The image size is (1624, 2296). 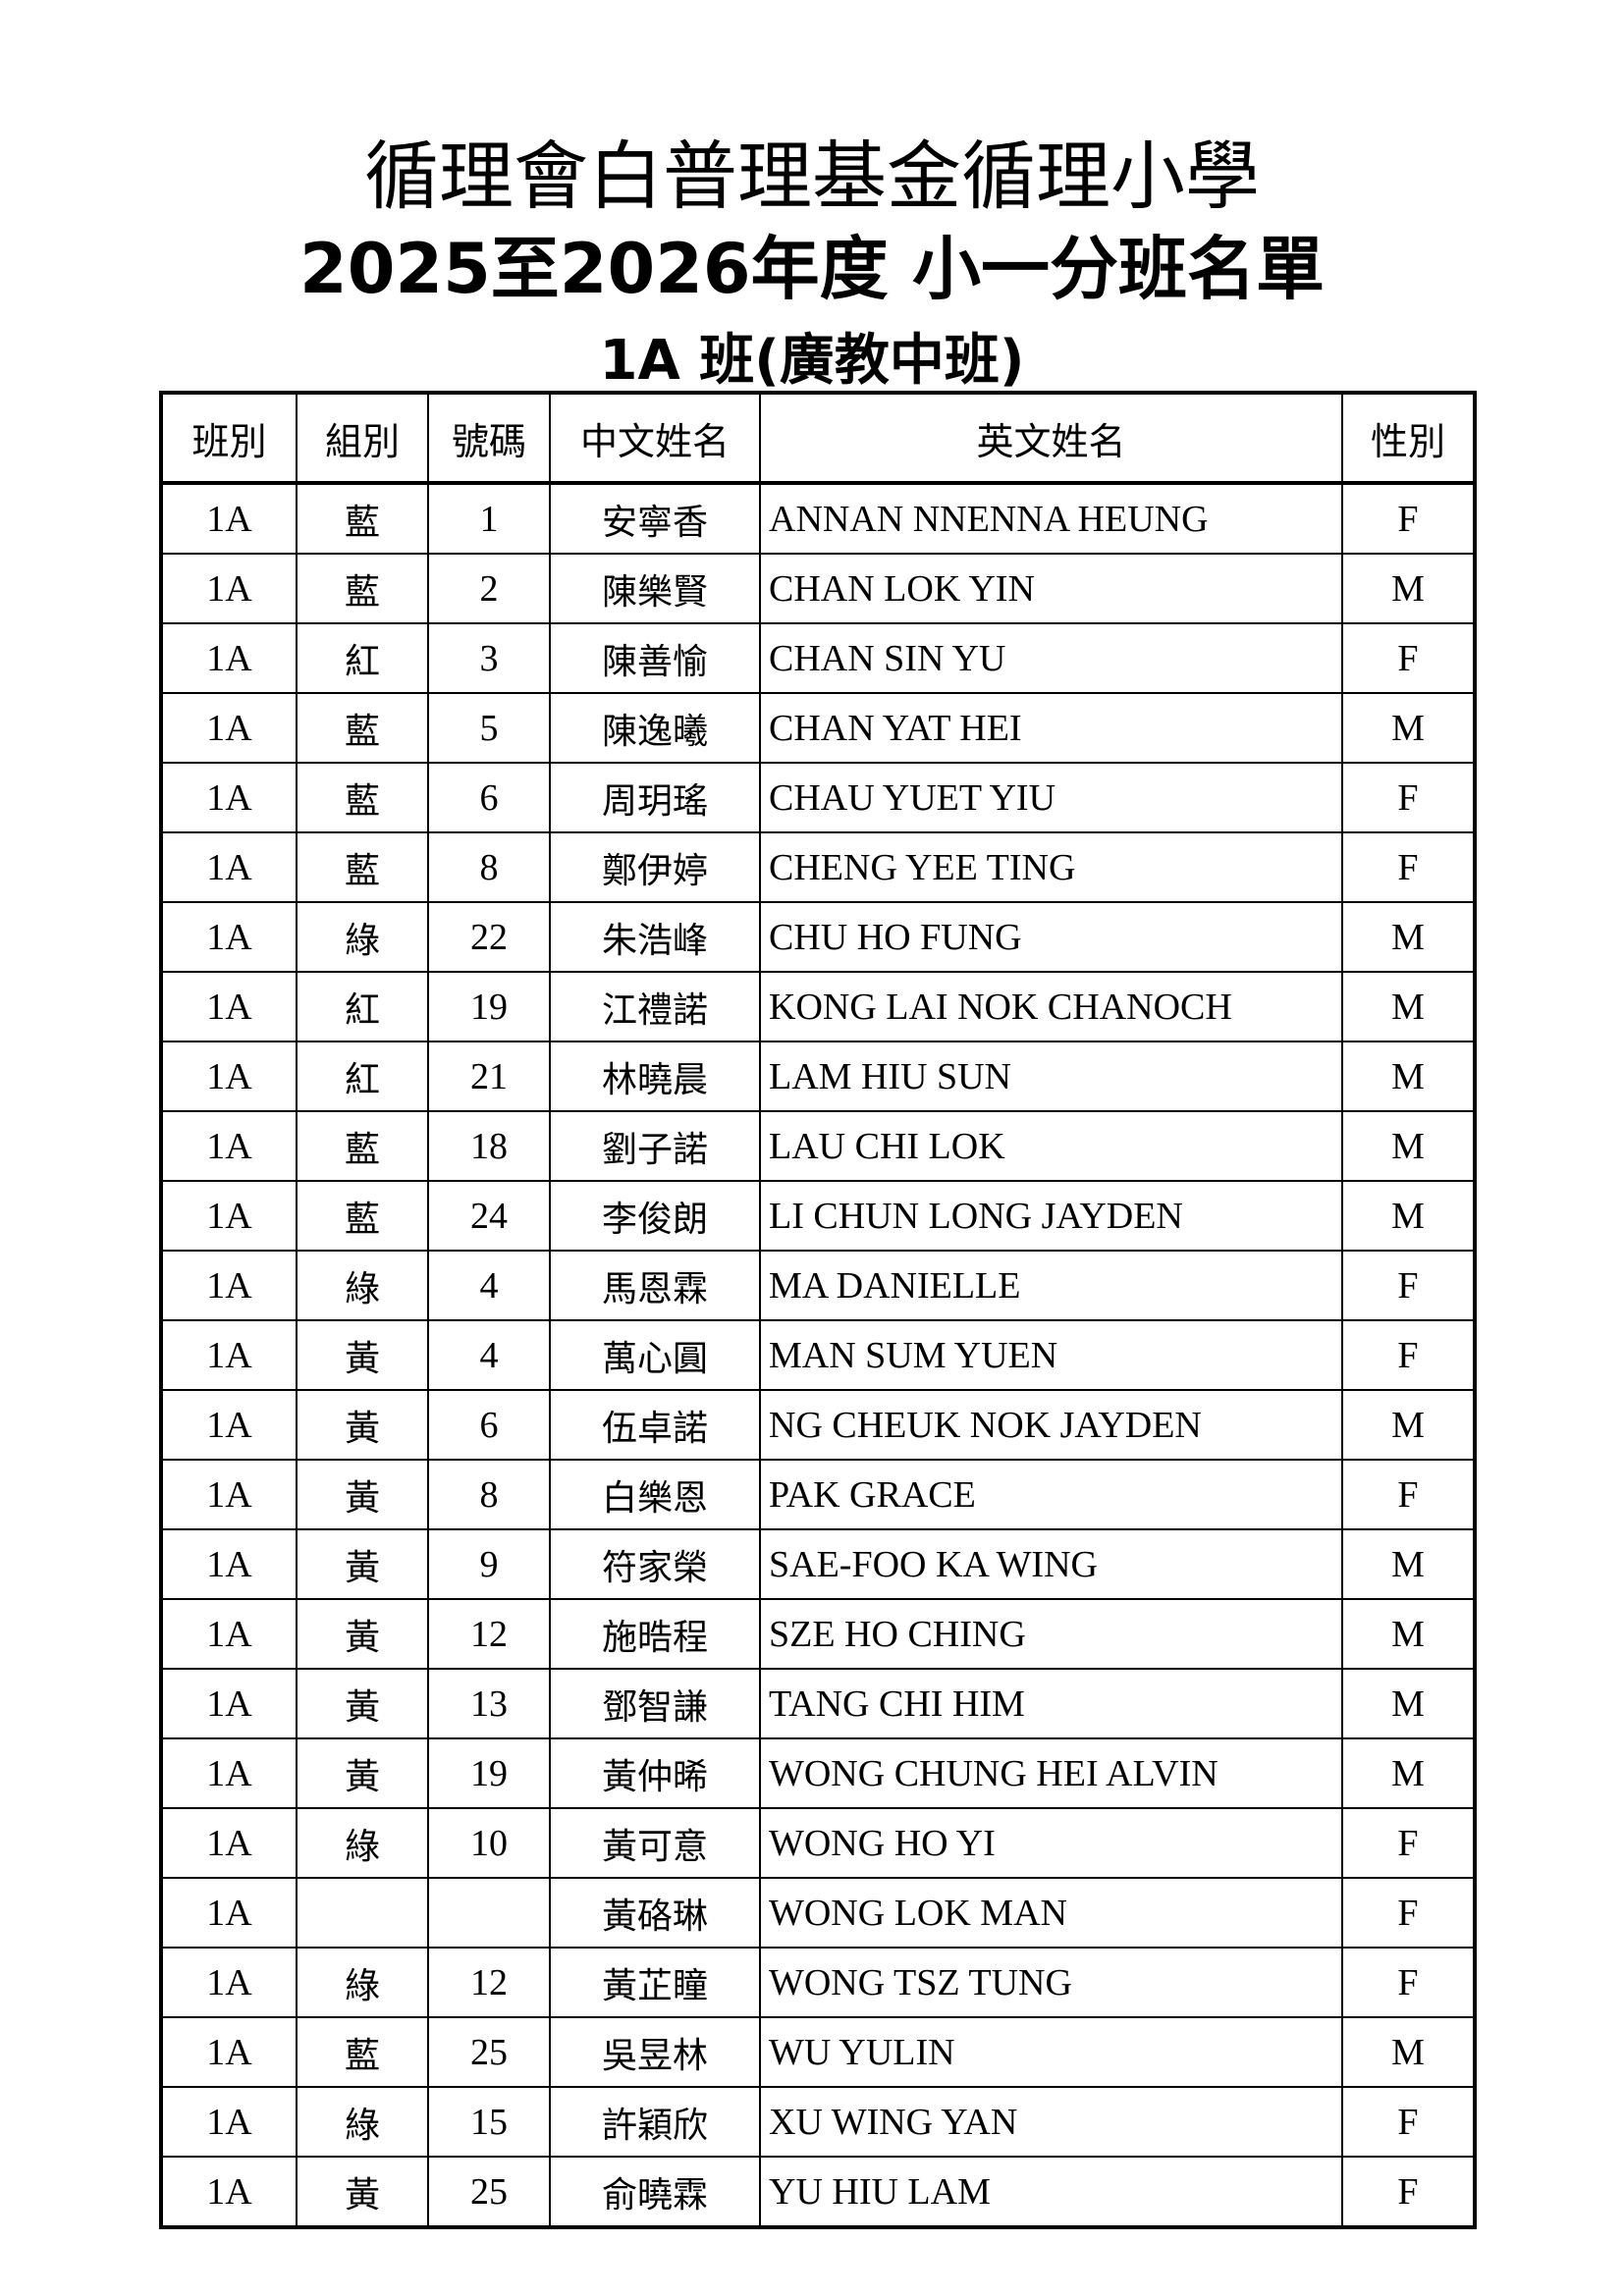 I want to click on cell-number: 18, so click(x=489, y=1146).